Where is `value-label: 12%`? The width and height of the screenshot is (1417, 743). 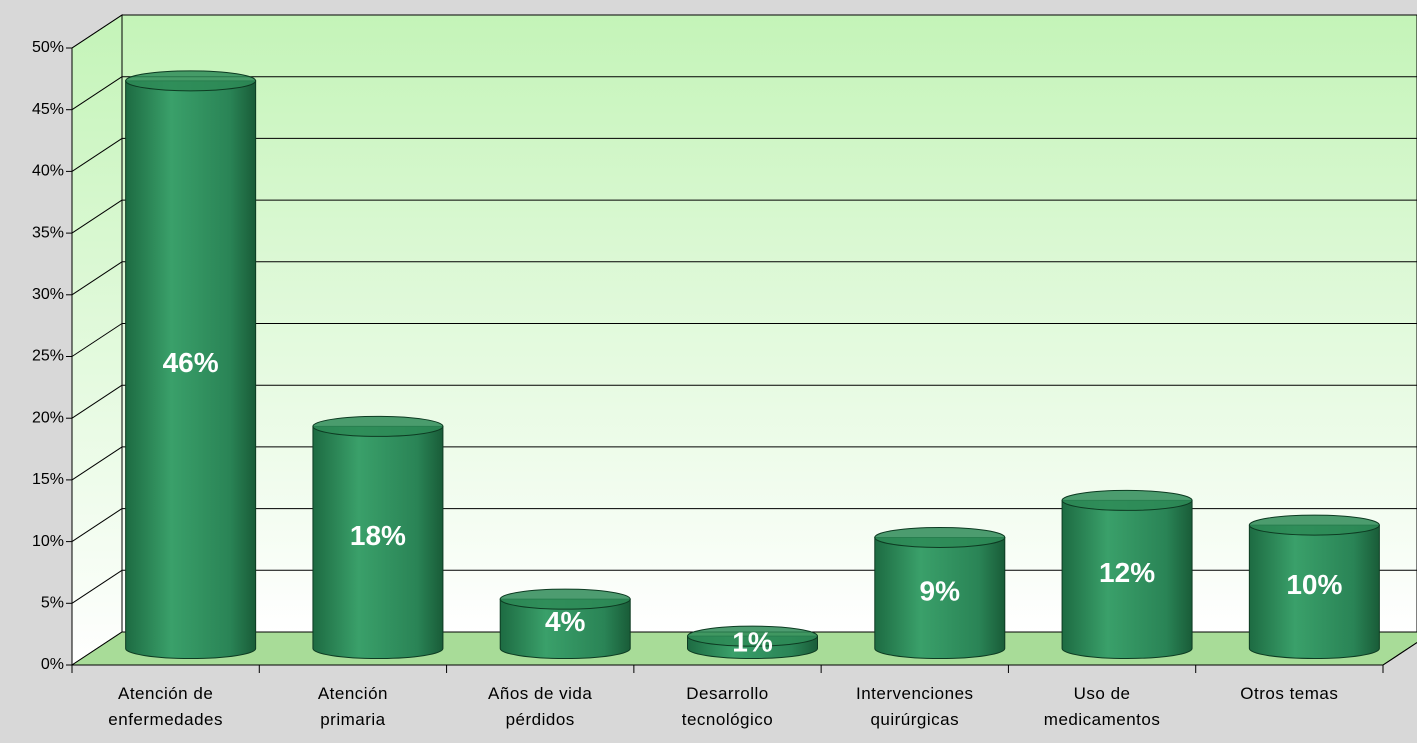
value-label: 12% is located at coordinates (1127, 572).